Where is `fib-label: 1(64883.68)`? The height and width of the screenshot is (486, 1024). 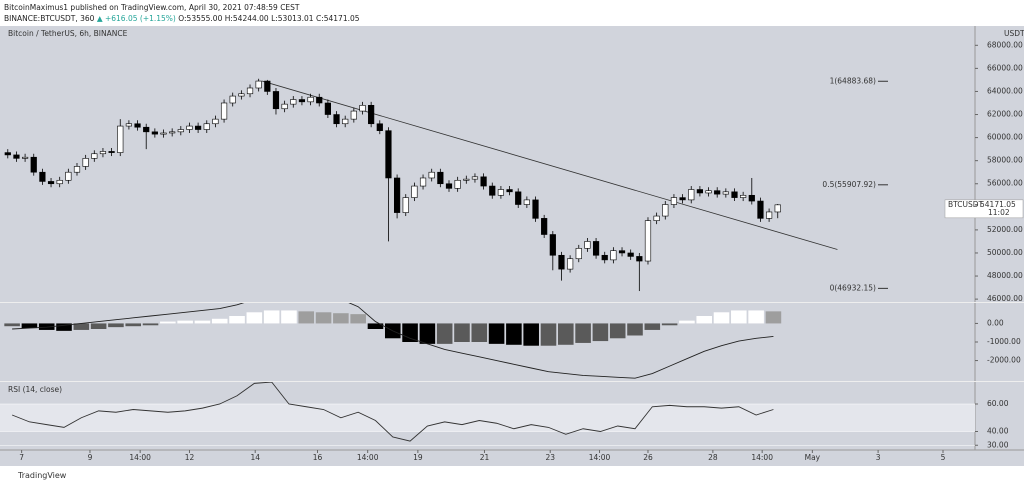 fib-label: 1(64883.68) is located at coordinates (853, 80).